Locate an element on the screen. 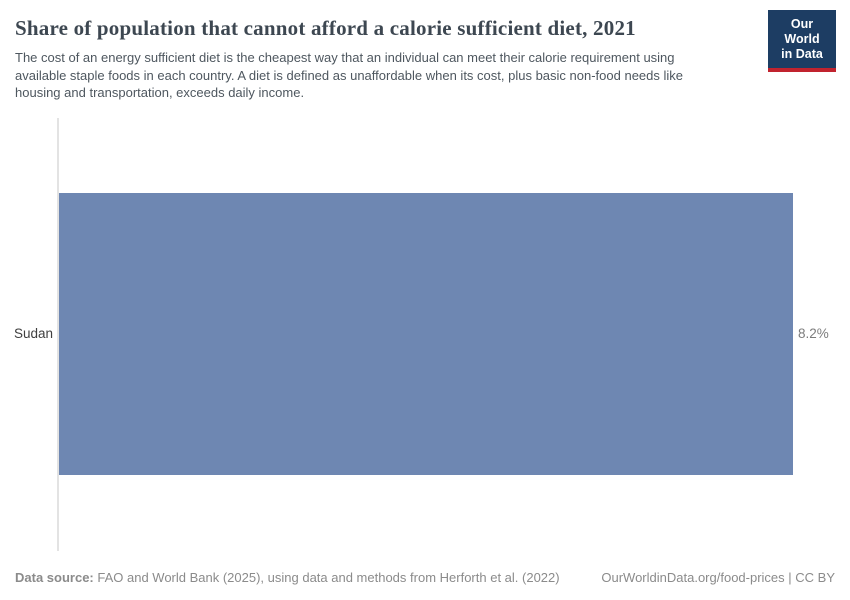 This screenshot has height=600, width=850. category-label-sudan: Sudan is located at coordinates (33, 333).